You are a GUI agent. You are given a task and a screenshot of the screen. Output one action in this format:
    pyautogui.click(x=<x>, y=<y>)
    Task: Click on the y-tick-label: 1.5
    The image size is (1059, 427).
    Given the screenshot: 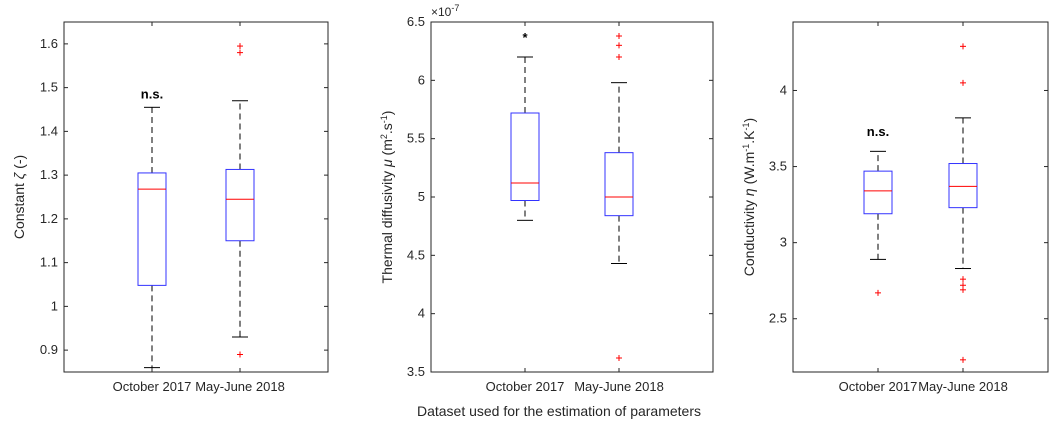 What is the action you would take?
    pyautogui.click(x=49, y=87)
    